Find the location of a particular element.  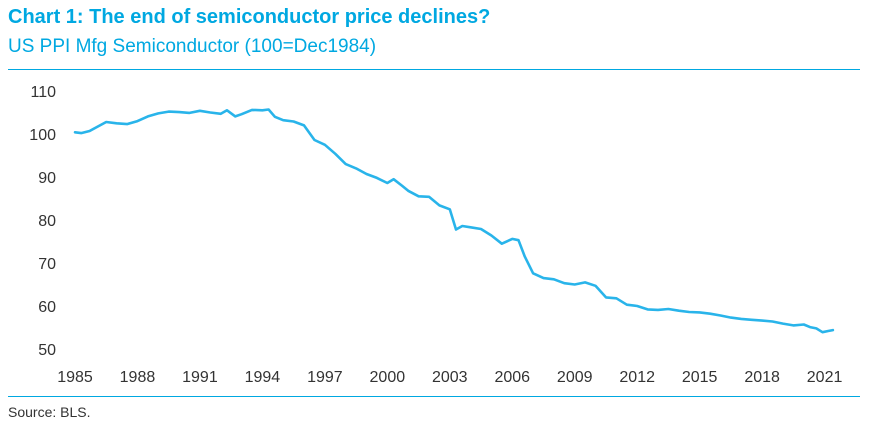

x-tick-label: 2003 is located at coordinates (450, 377).